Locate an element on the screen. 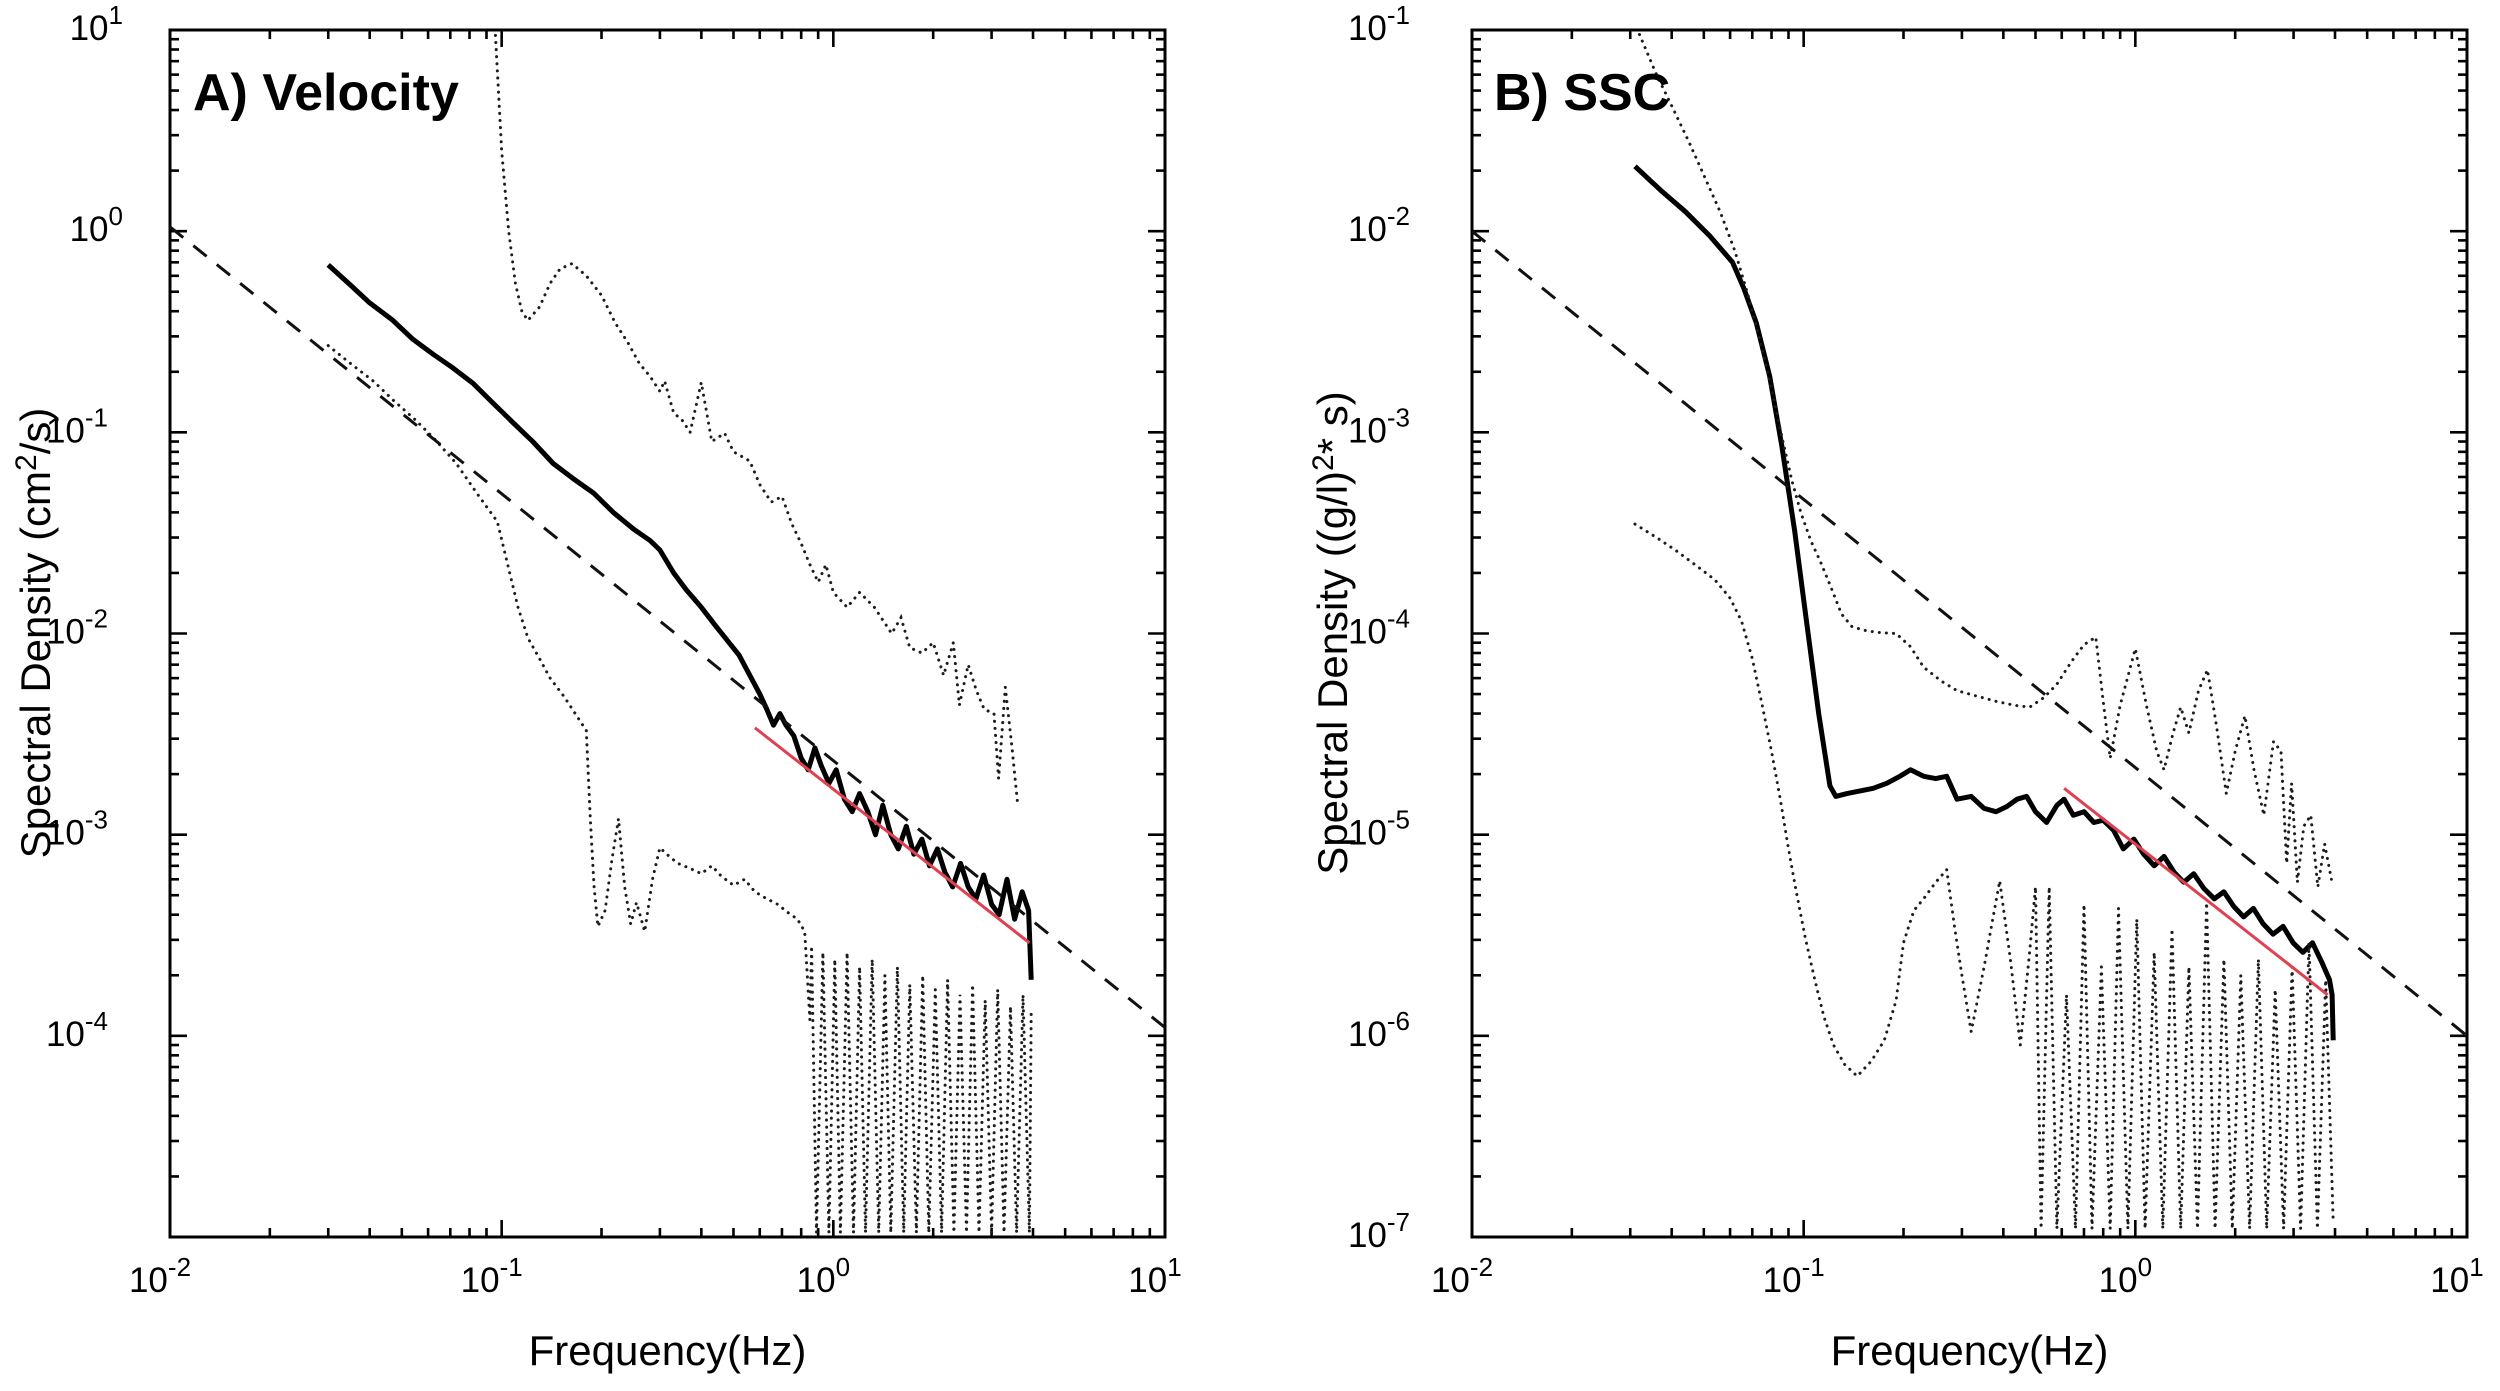 The width and height of the screenshot is (2500, 1391). y-tick-label: 10¹ is located at coordinates (96, 24).